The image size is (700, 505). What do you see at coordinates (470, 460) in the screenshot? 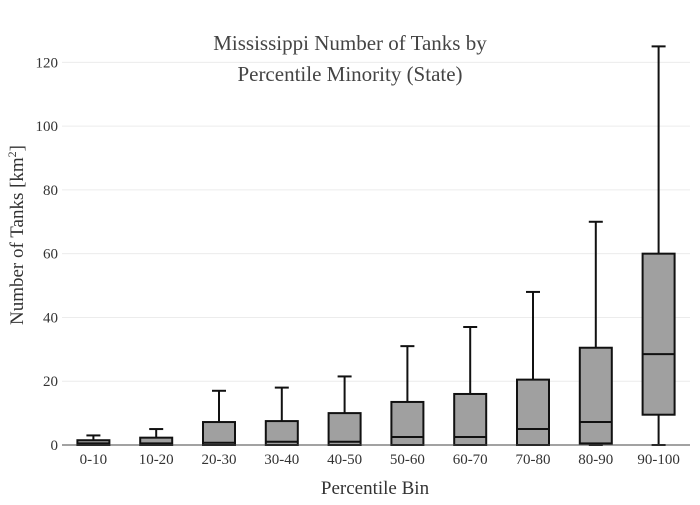
I see `x-tick-label: 60-70` at bounding box center [470, 460].